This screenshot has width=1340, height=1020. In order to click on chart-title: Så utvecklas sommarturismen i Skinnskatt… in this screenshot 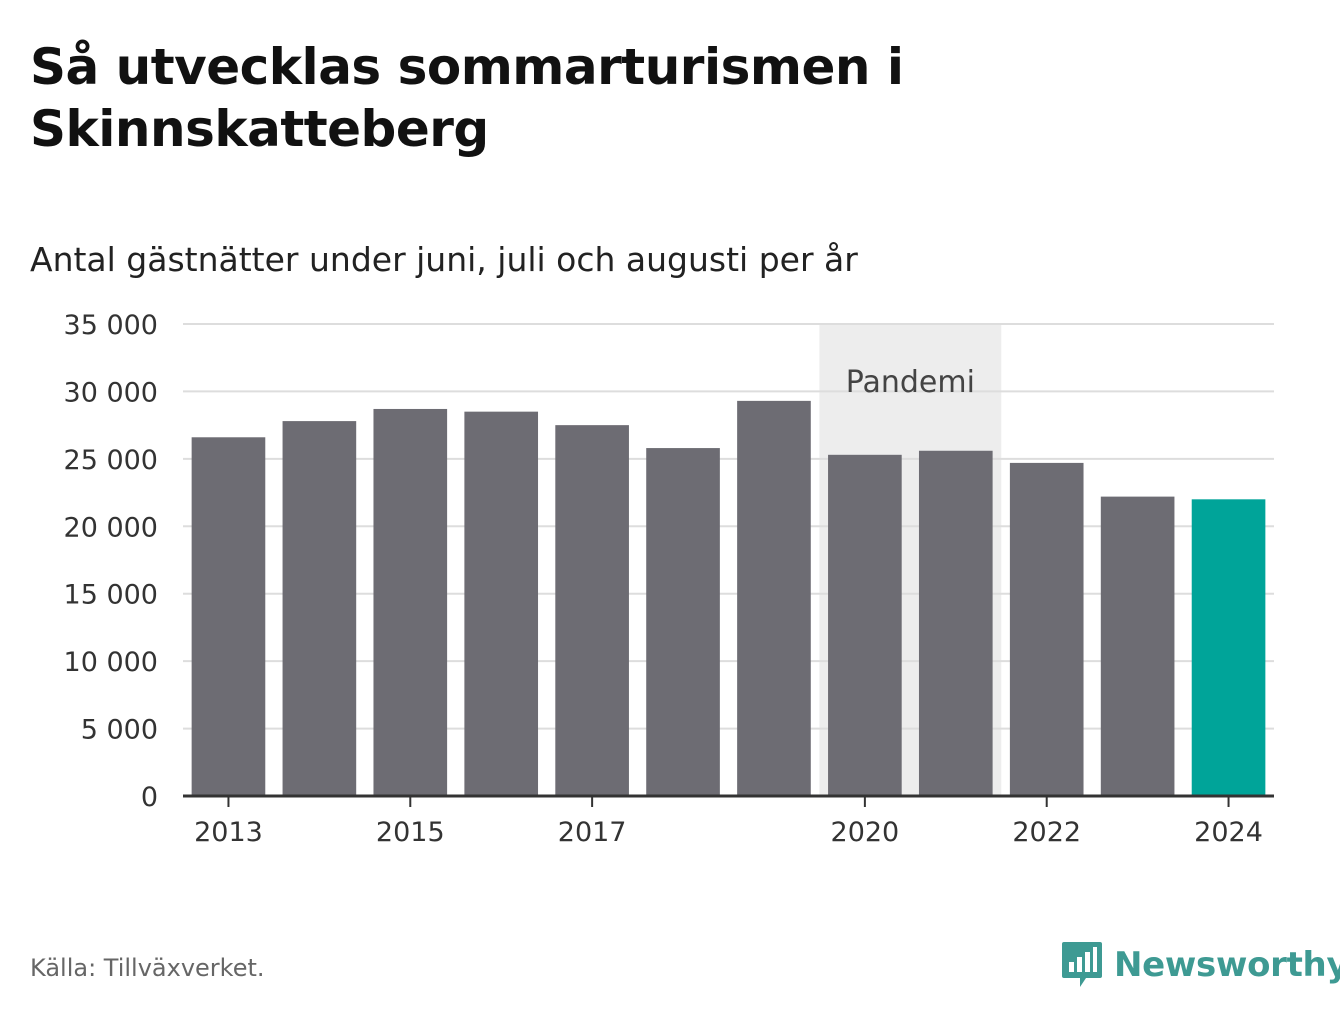, I will do `click(467, 98)`.